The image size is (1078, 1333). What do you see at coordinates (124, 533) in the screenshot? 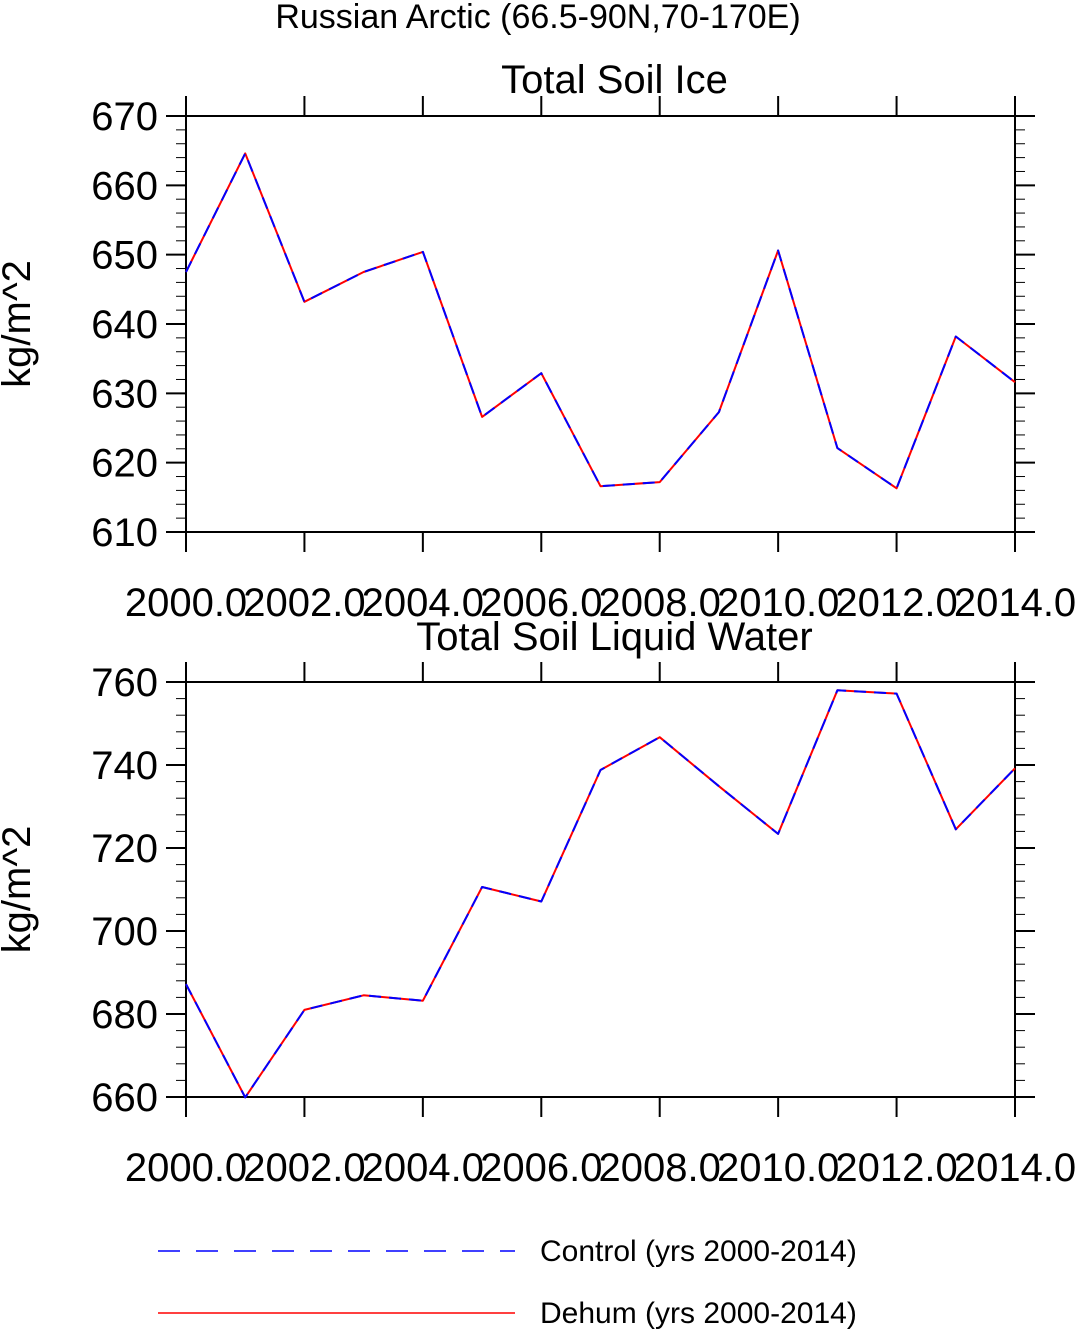
I see `y-tick-label: 610` at bounding box center [124, 533].